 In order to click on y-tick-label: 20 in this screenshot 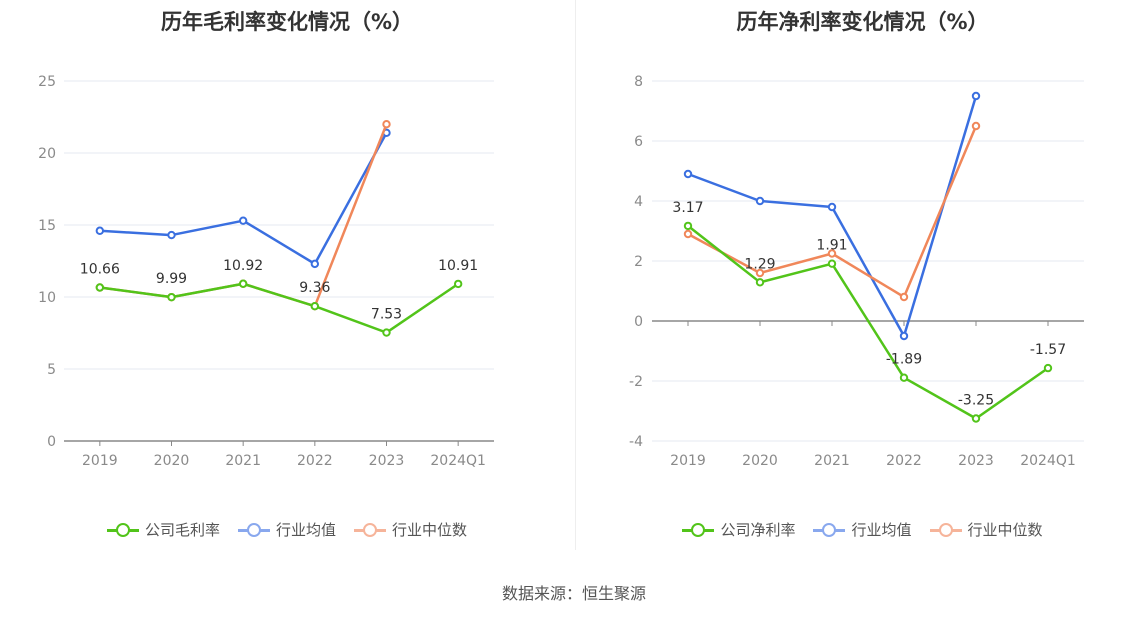, I will do `click(47, 154)`.